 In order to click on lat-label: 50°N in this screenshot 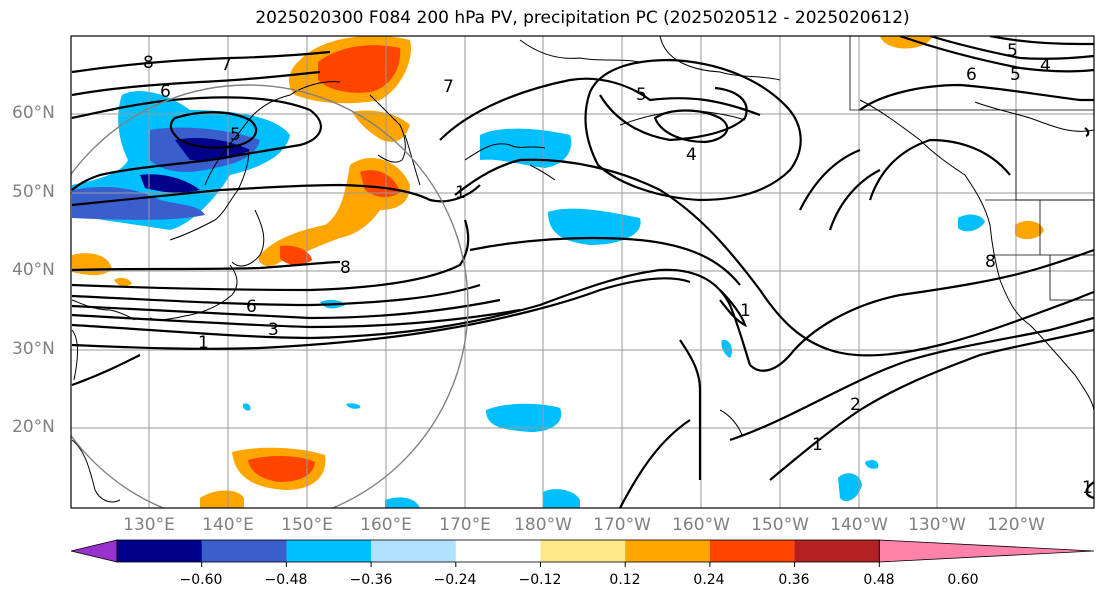, I will do `click(33, 192)`.